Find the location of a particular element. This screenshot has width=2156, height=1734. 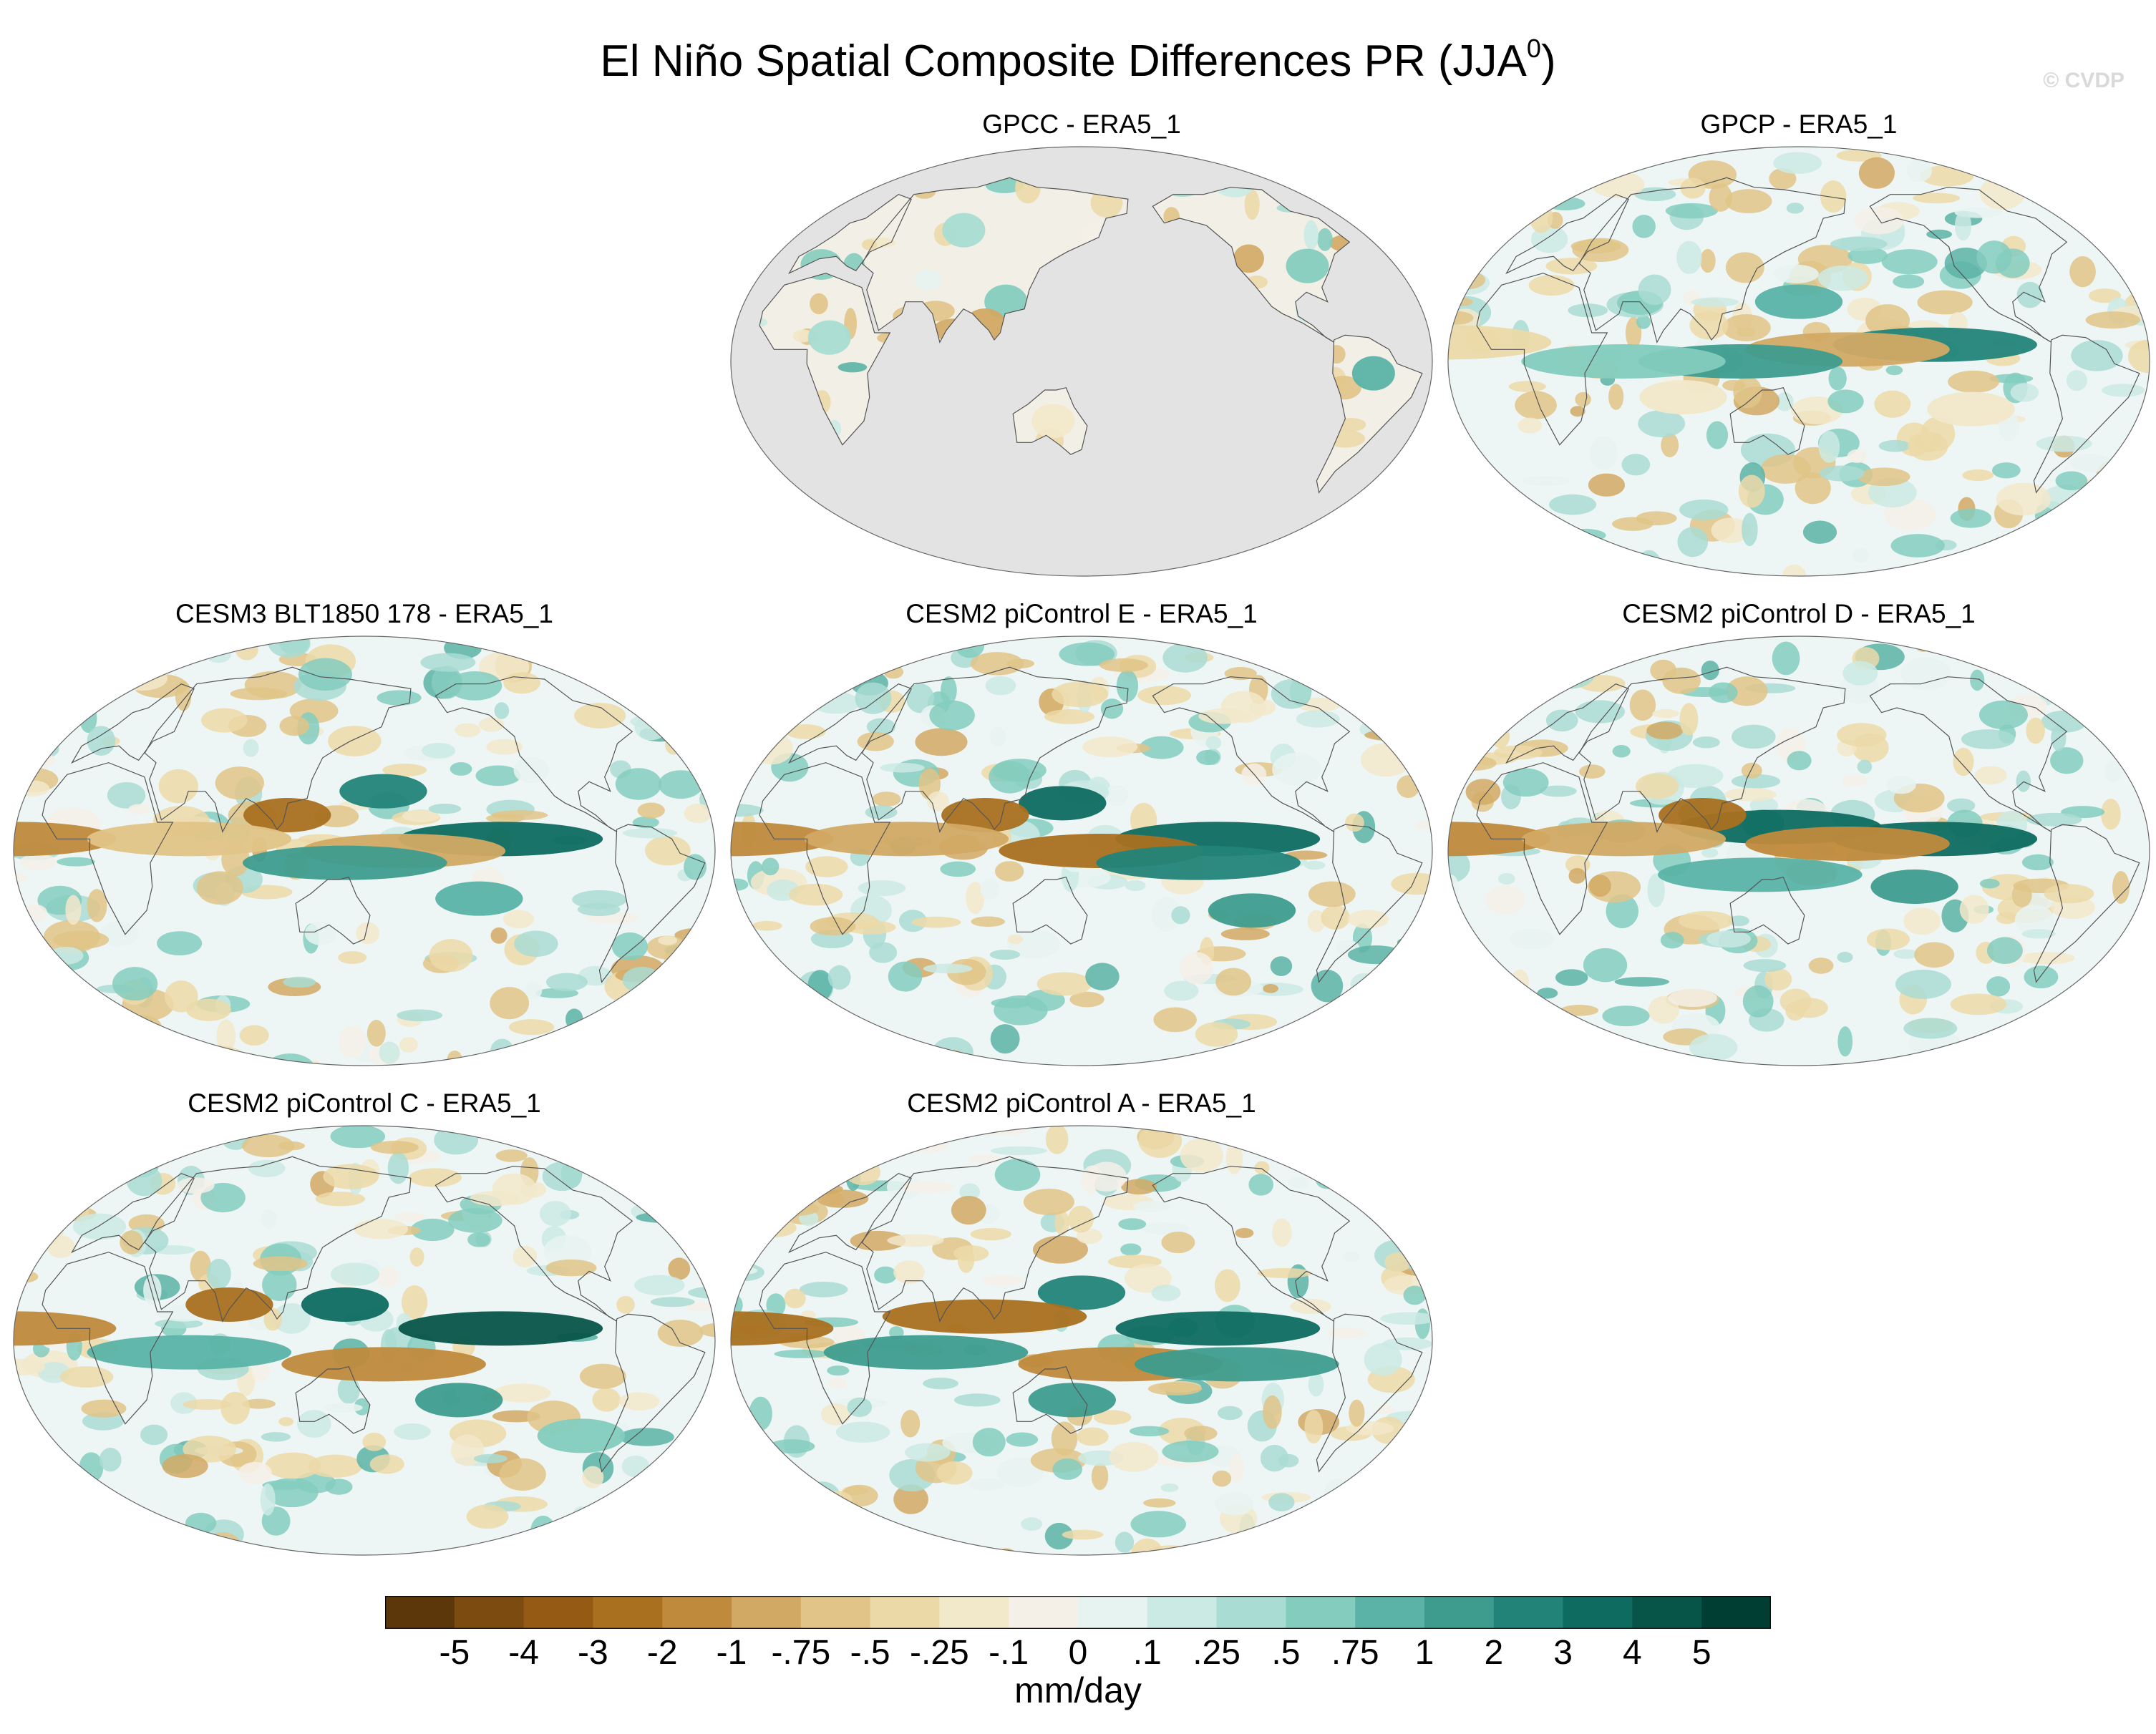

south-america-outline is located at coordinates (652, 1393).